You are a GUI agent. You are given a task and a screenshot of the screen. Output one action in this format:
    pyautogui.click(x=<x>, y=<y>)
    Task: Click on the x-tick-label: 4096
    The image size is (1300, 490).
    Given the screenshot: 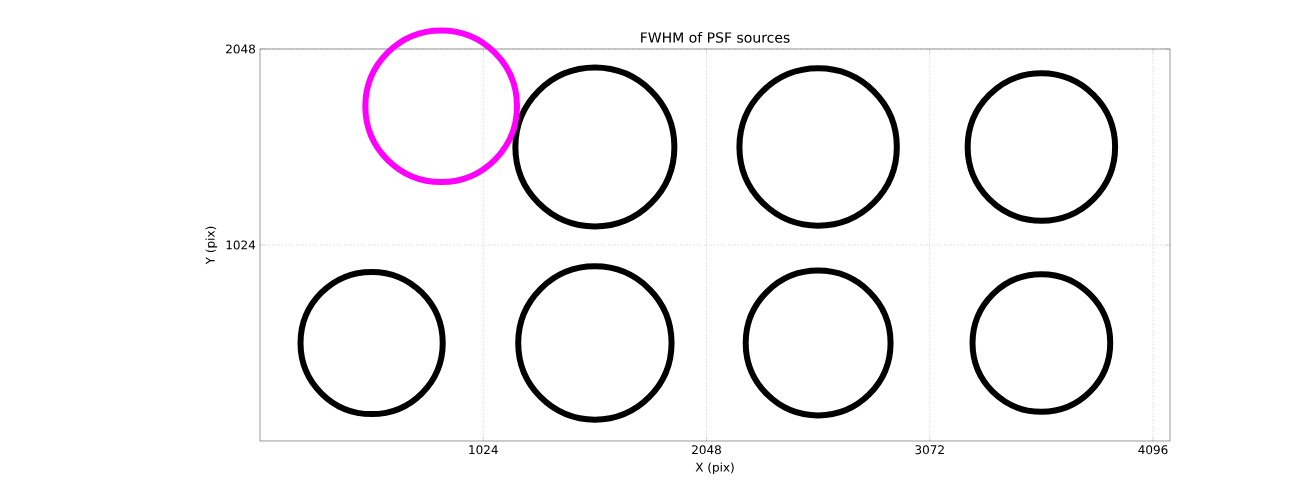 What is the action you would take?
    pyautogui.click(x=1153, y=450)
    